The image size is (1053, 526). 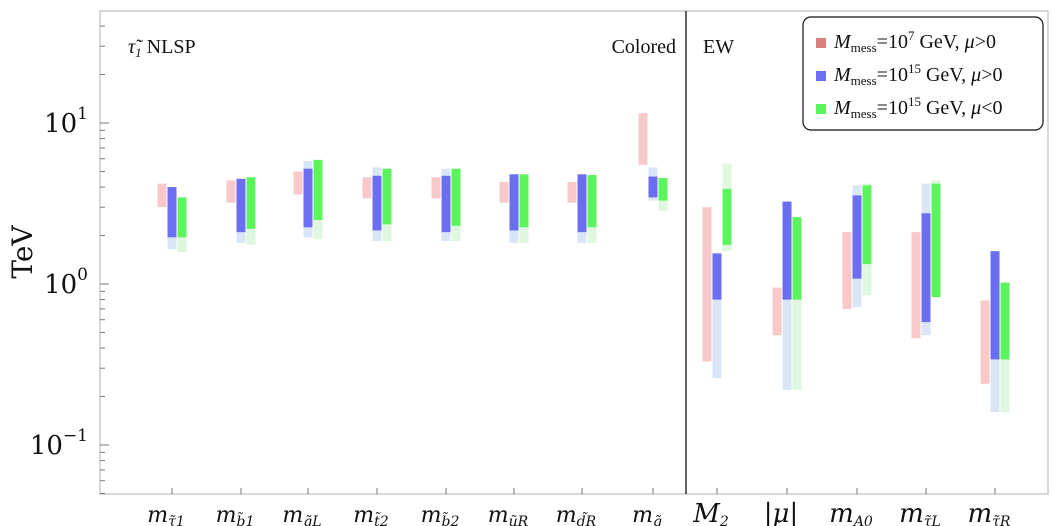 What do you see at coordinates (914, 101) in the screenshot?
I see `legend-sup: 15` at bounding box center [914, 101].